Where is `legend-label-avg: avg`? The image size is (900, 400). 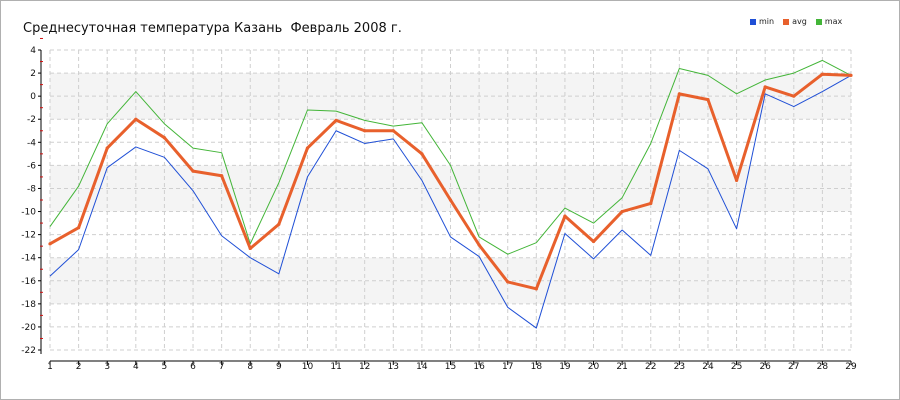 legend-label-avg: avg is located at coordinates (799, 21).